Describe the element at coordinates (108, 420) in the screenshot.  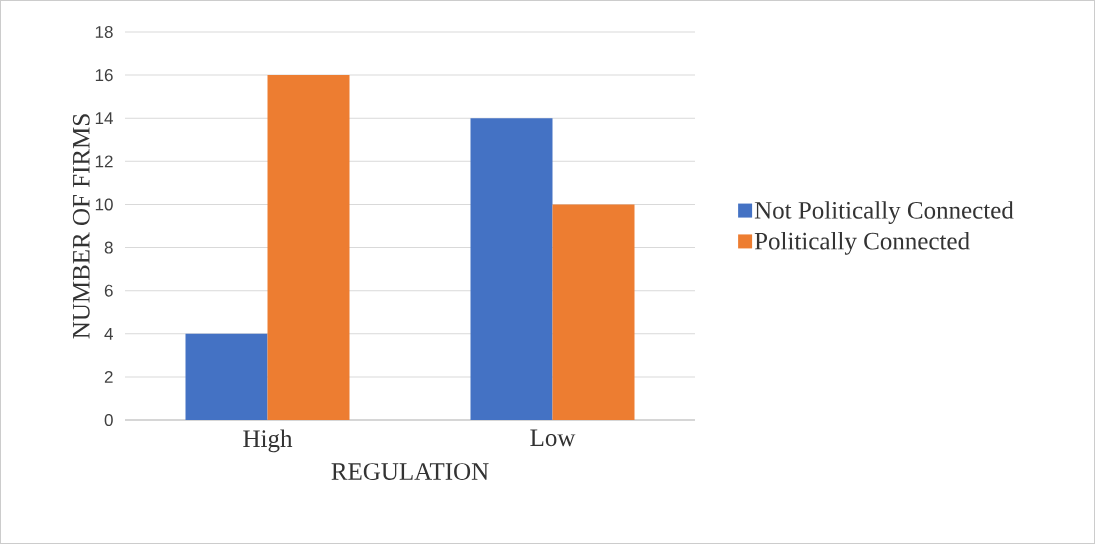
I see `y-tick-label: 0` at that location.